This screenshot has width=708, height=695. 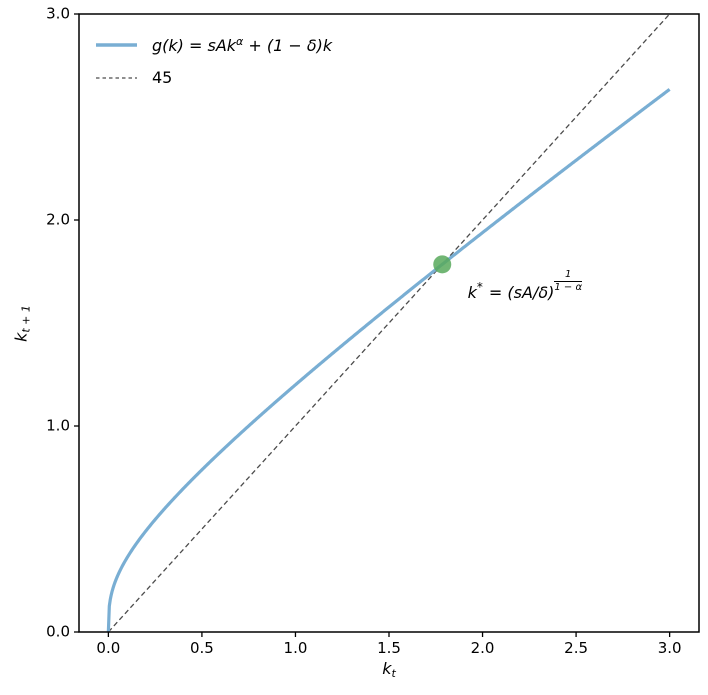 I want to click on y-tick-label: 2.0, so click(x=58, y=219).